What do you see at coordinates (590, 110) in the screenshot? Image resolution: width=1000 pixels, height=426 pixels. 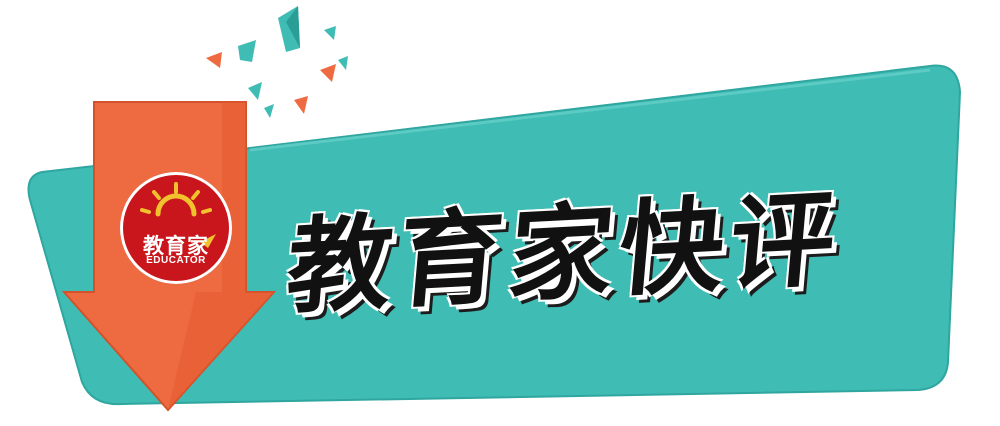 I see `teal-banner-highlight` at bounding box center [590, 110].